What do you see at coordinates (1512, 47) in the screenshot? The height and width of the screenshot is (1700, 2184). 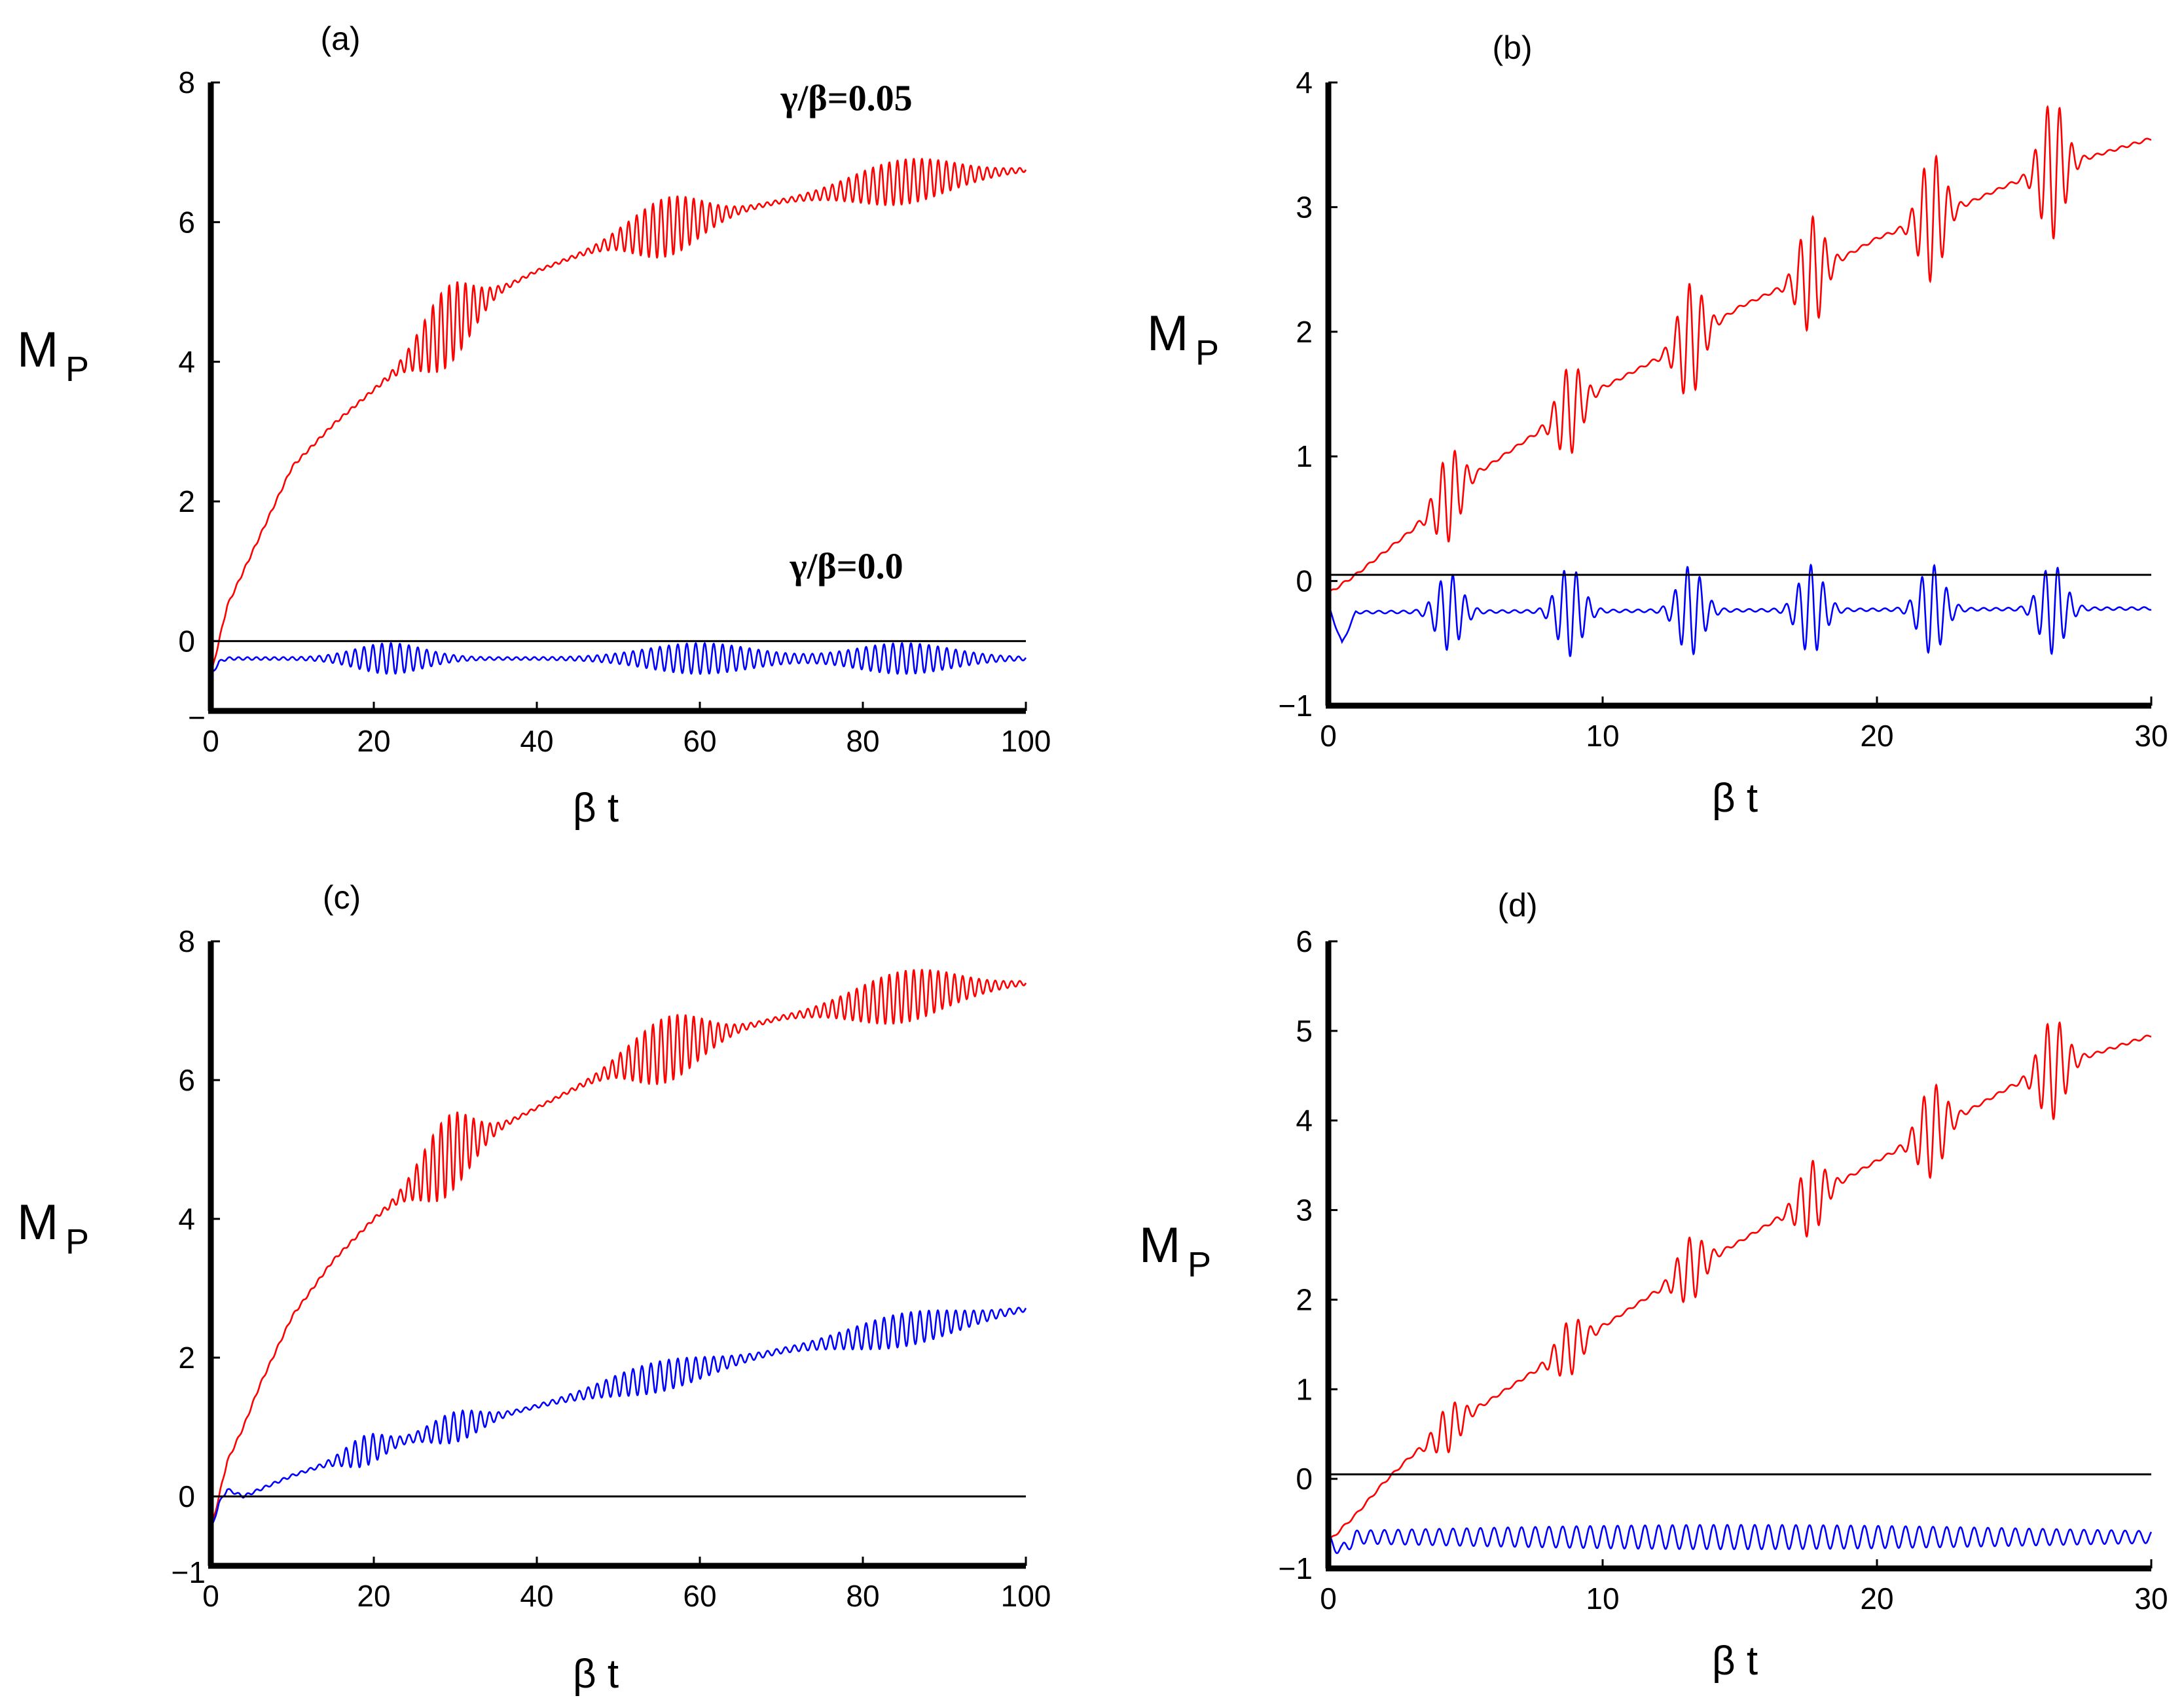 I see `panel-label: (b)` at bounding box center [1512, 47].